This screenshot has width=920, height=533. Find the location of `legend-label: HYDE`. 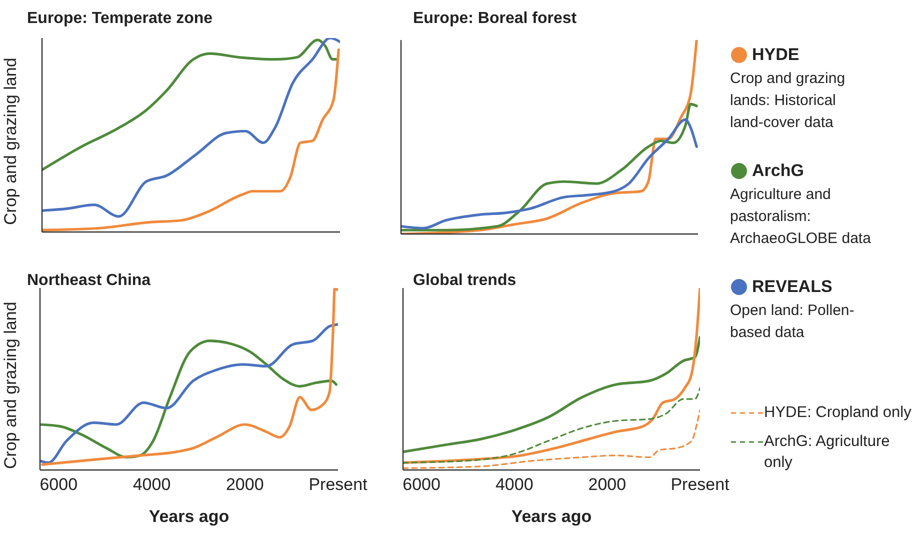

legend-label: HYDE is located at coordinates (776, 55).